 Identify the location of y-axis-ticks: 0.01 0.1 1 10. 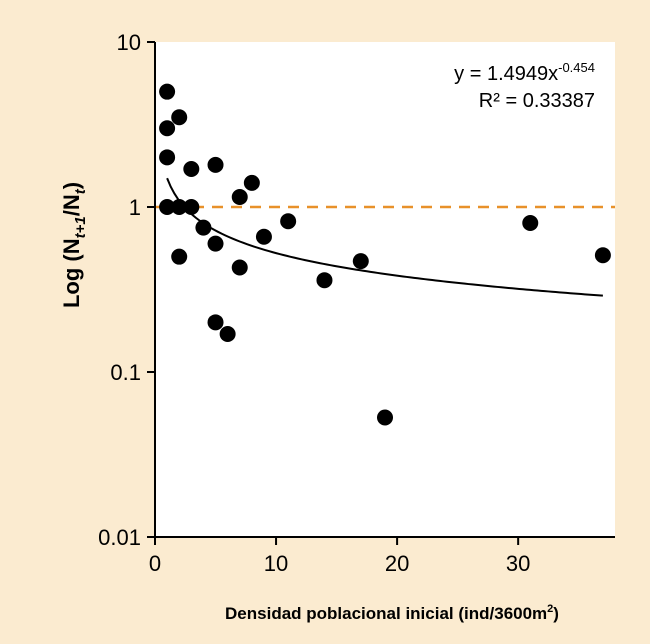
(126, 290).